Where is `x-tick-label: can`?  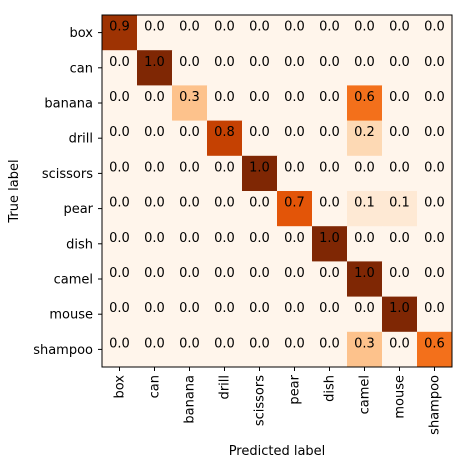 x-tick-label: can is located at coordinates (155, 386).